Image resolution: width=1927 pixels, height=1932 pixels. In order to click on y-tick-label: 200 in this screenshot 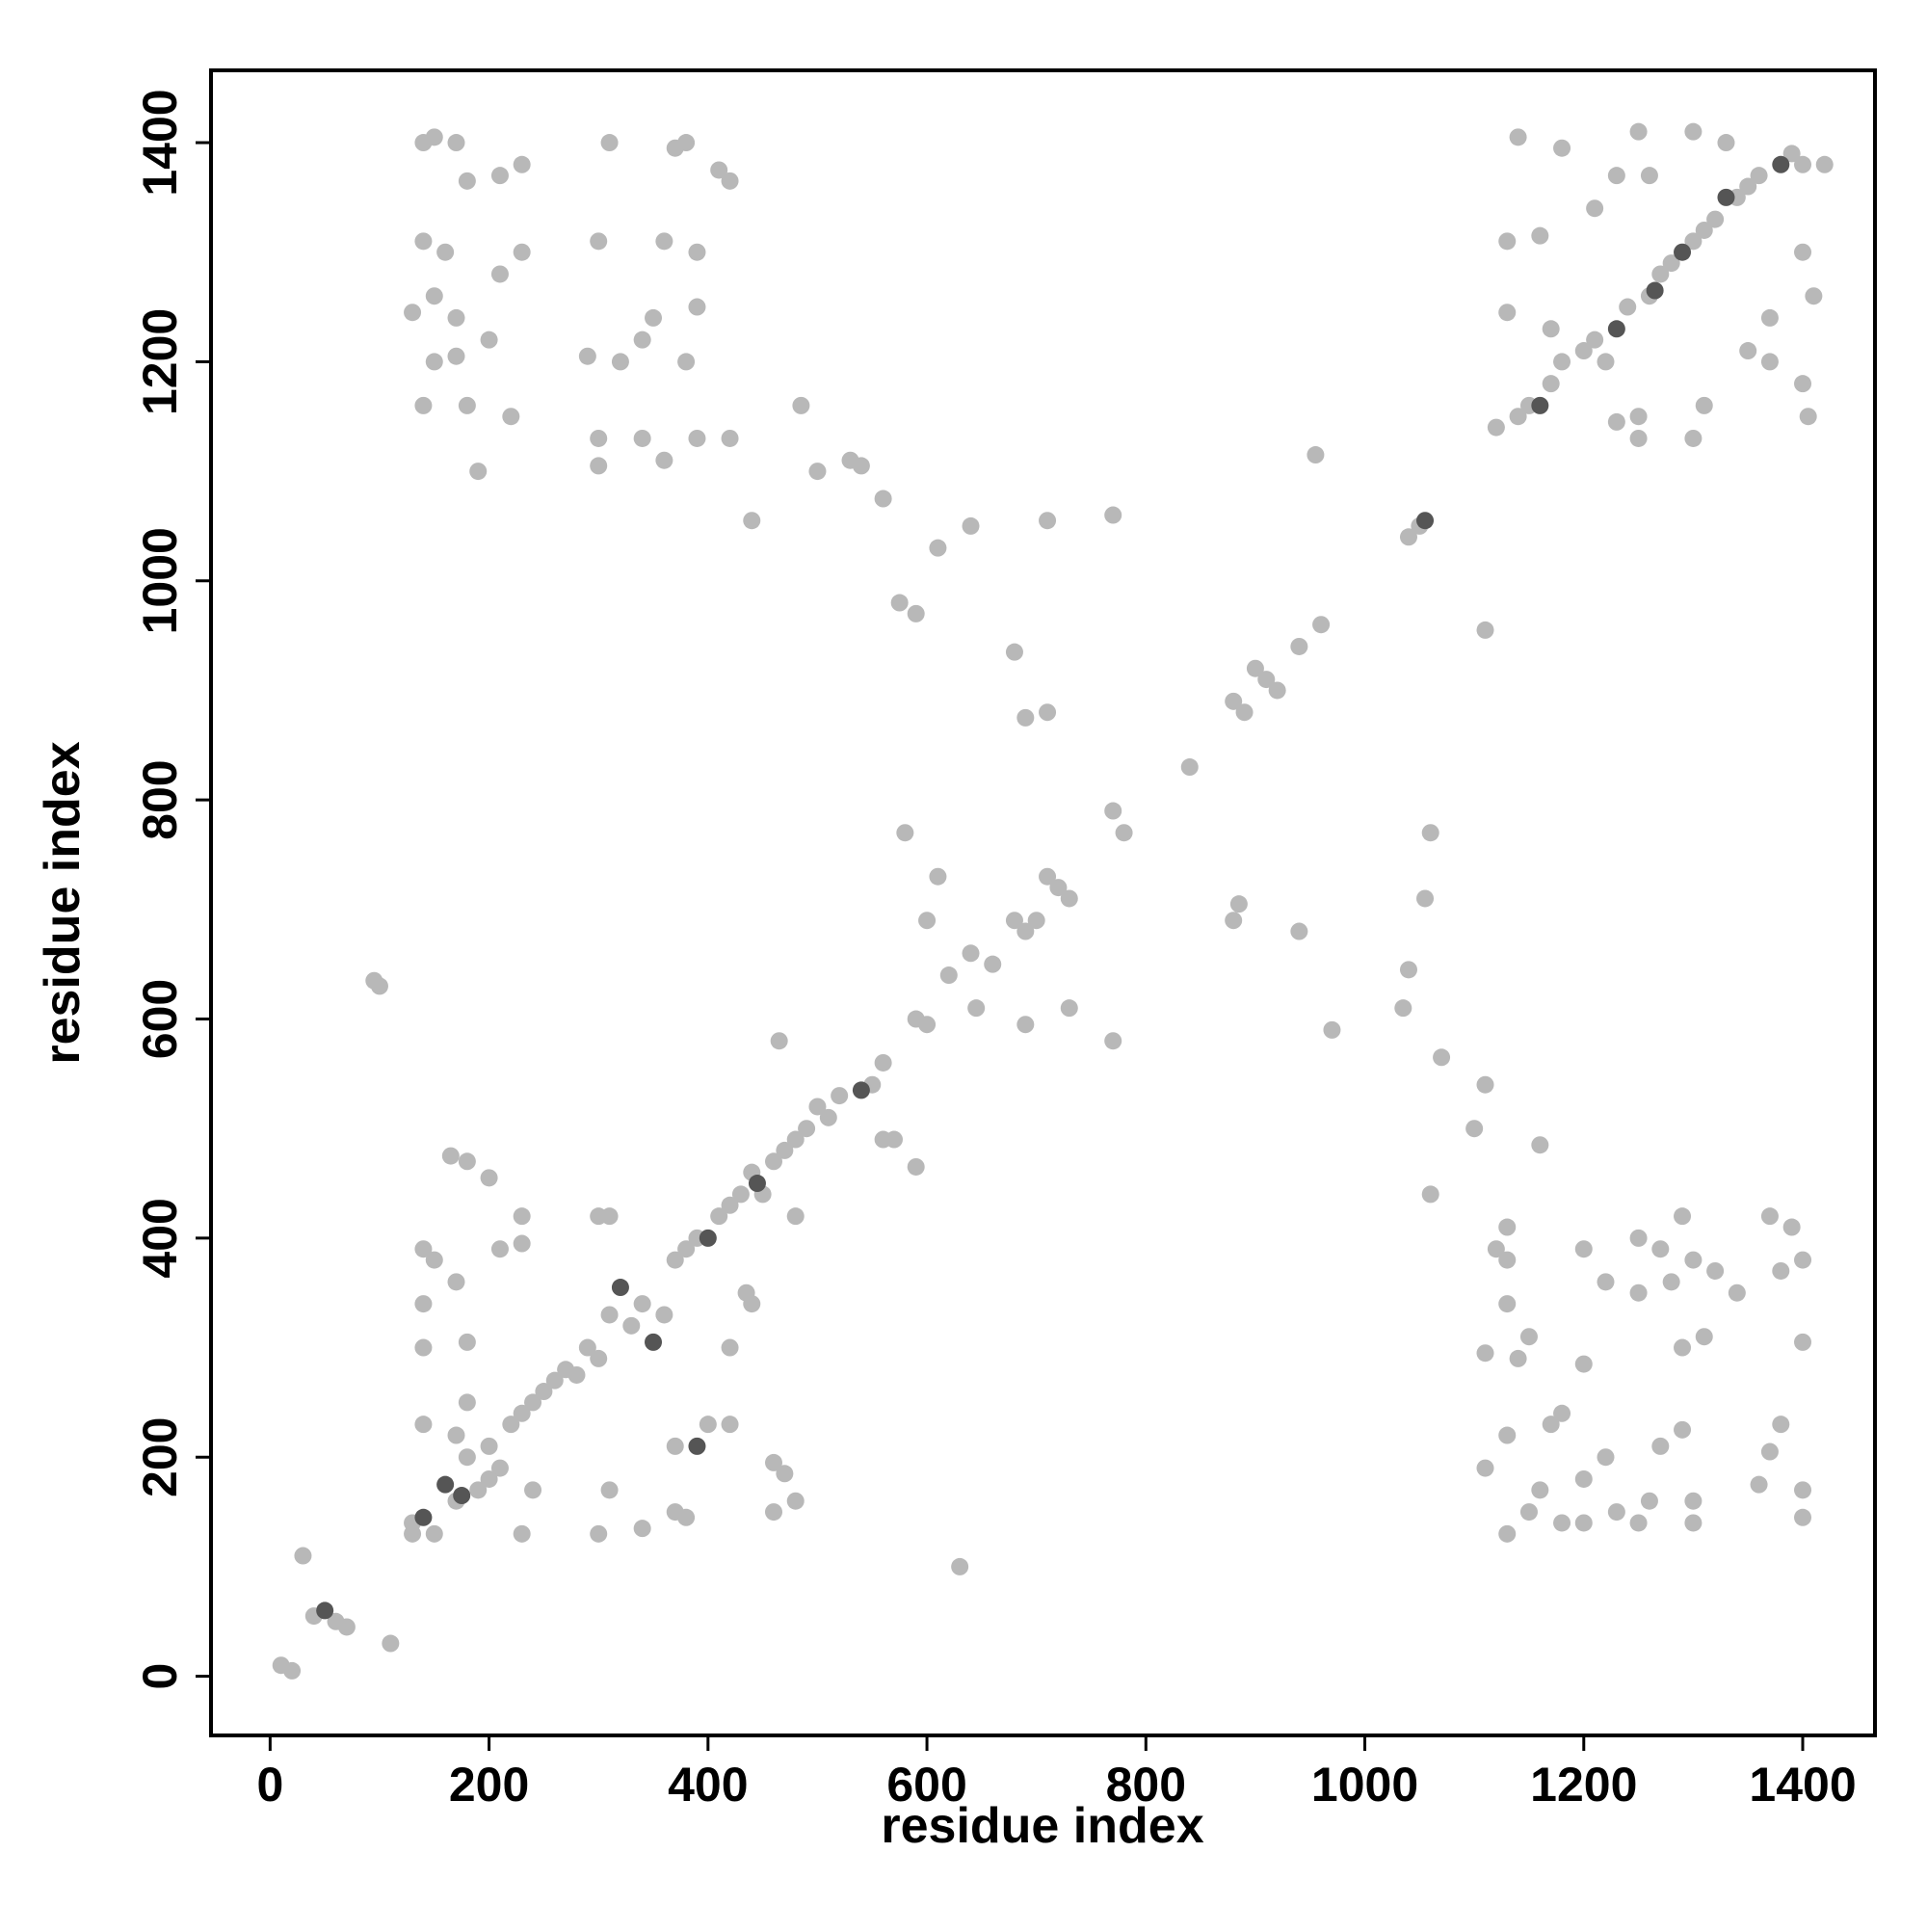, I will do `click(160, 1457)`.